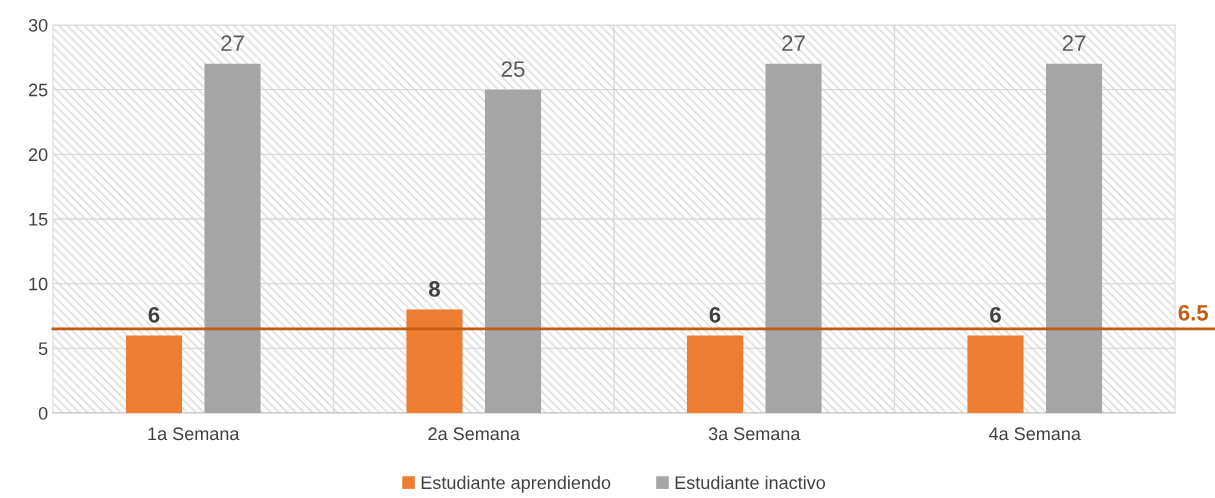 The width and height of the screenshot is (1215, 498). I want to click on y-tick-label: 25, so click(38, 90).